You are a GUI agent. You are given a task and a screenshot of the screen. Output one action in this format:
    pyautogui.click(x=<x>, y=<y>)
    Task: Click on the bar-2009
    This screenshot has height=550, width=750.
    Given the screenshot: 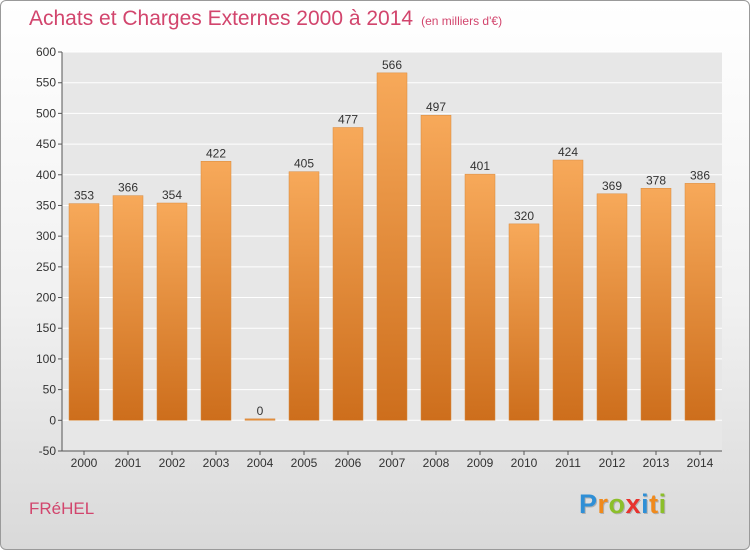 What is the action you would take?
    pyautogui.click(x=480, y=297)
    